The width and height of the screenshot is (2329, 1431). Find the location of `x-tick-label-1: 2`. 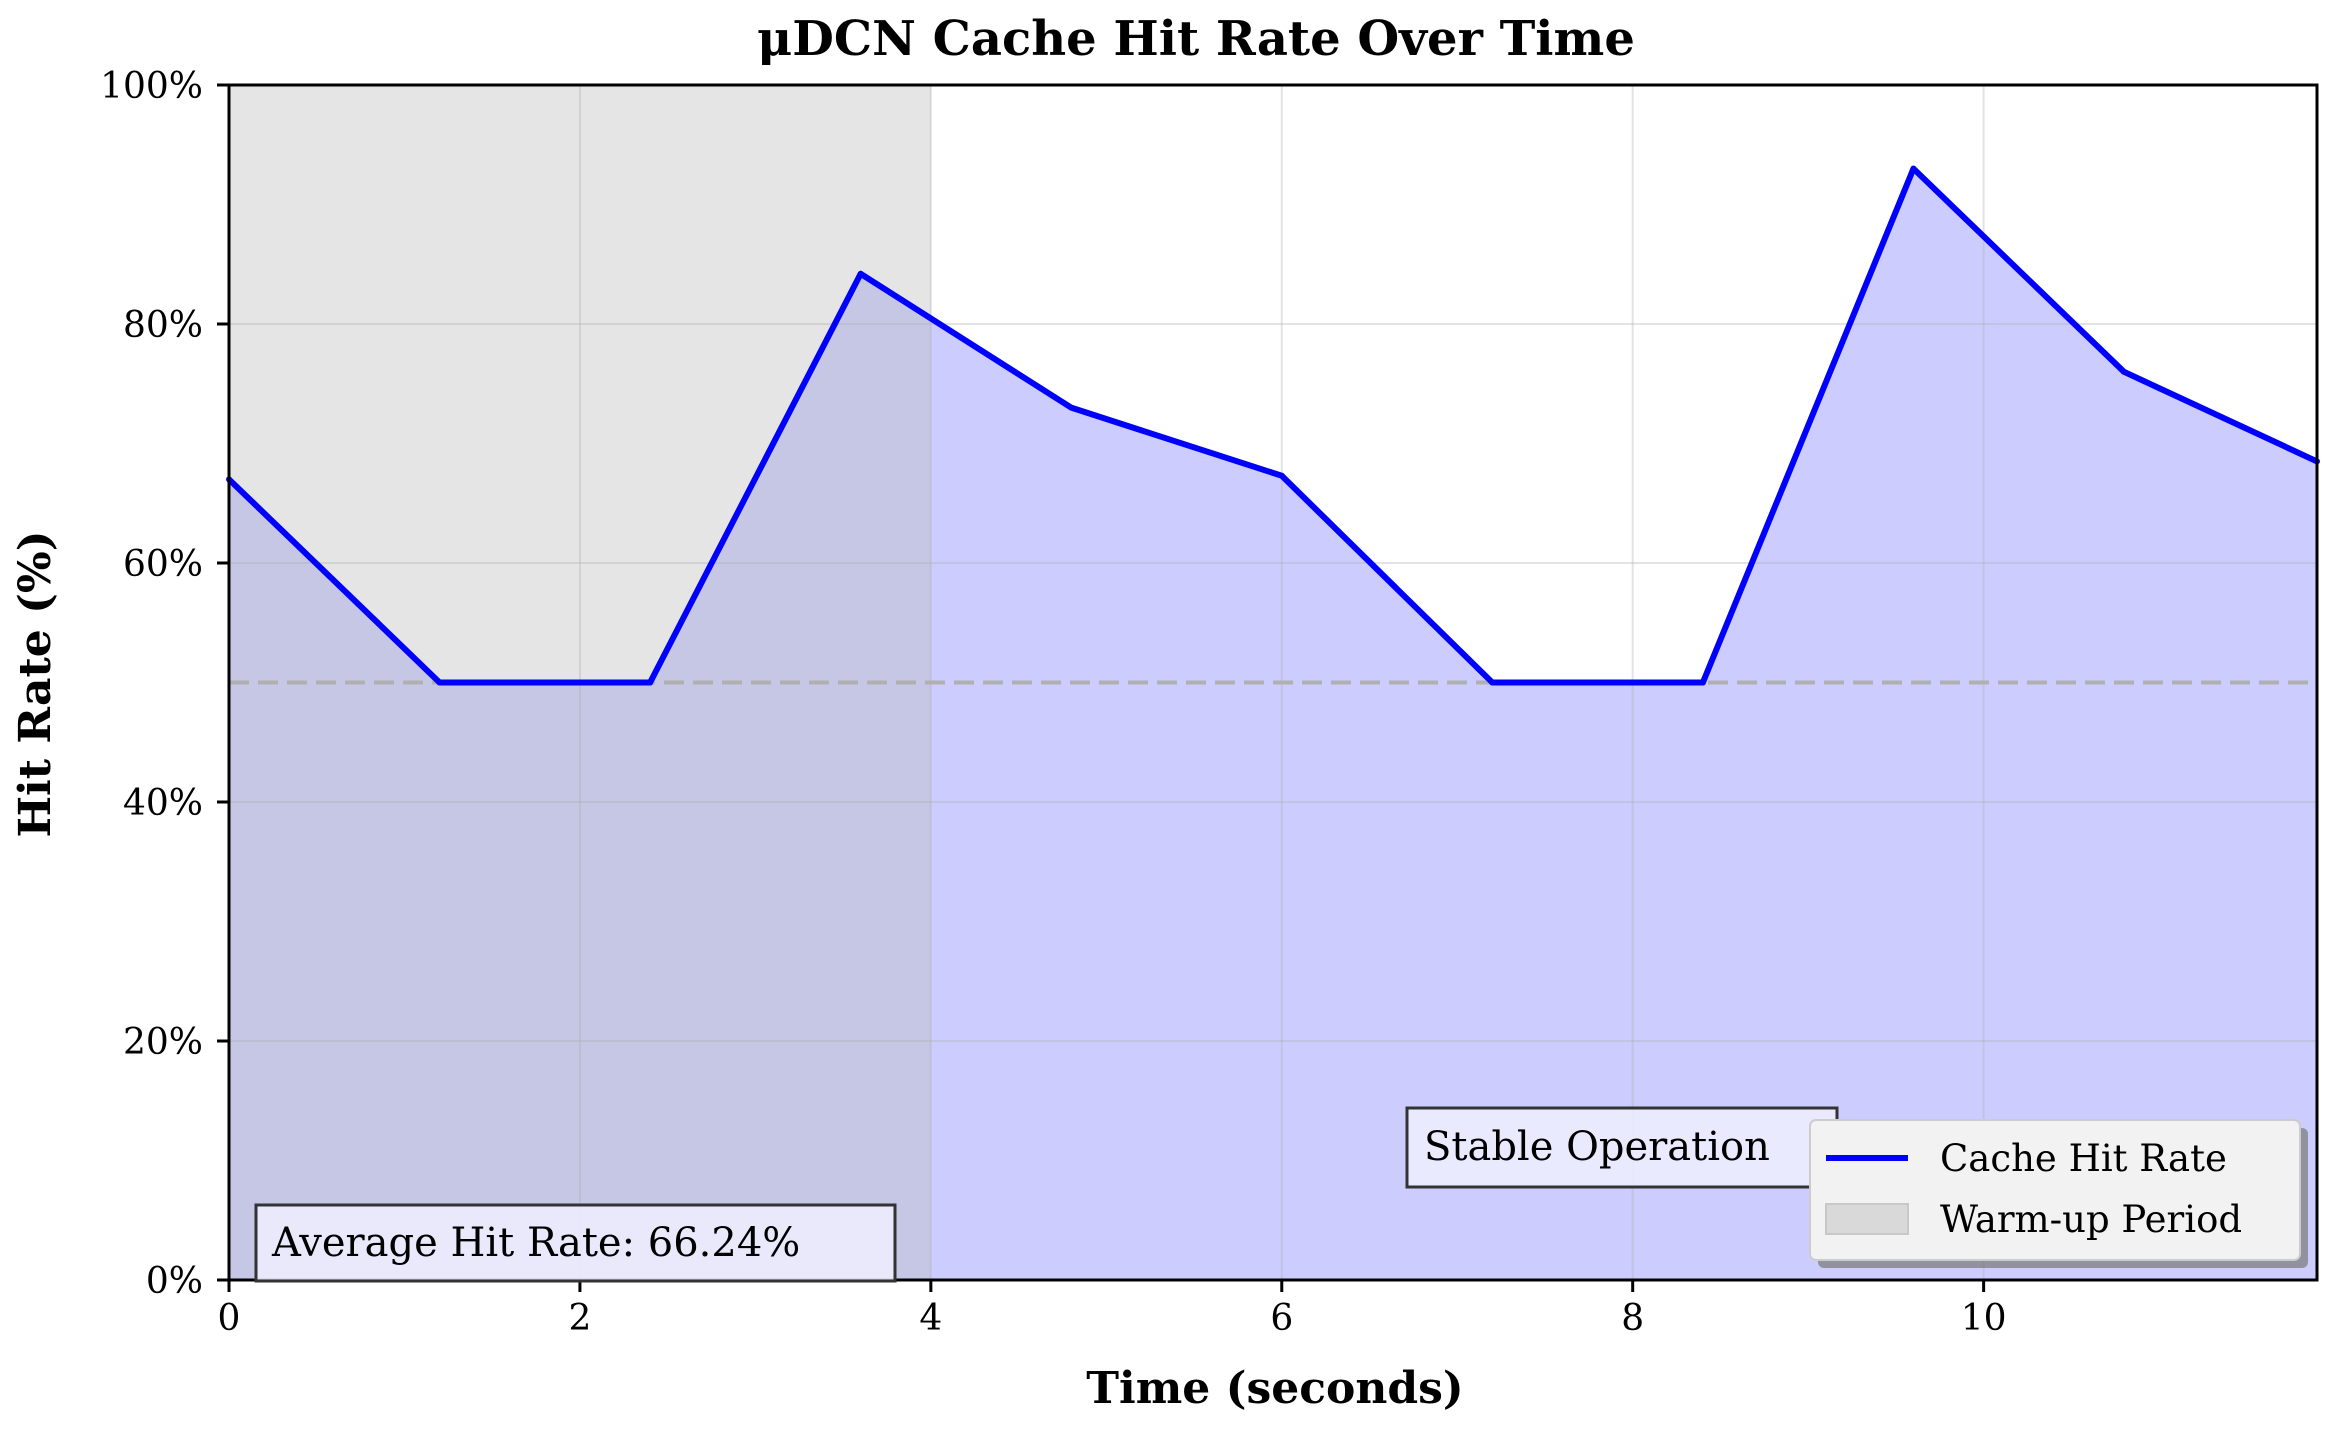

x-tick-label-1: 2 is located at coordinates (579, 1318).